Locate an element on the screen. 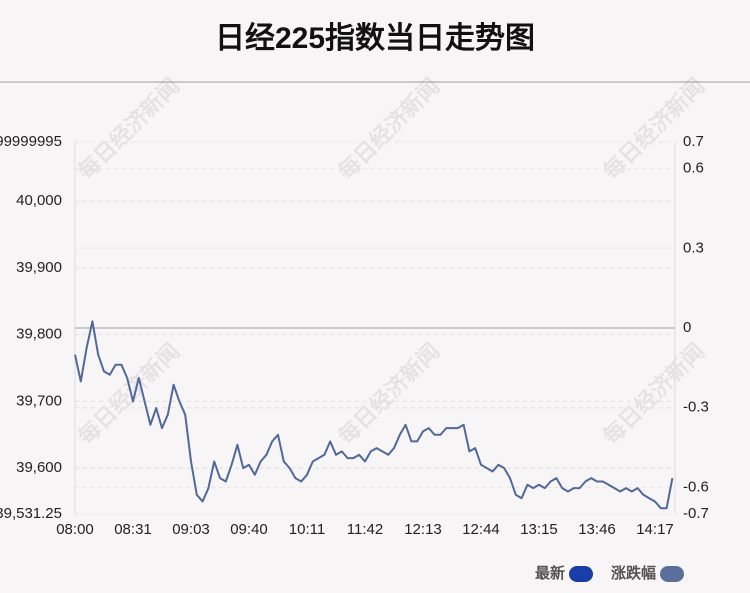 The image size is (750, 593). y2-tick-label: -0.3 is located at coordinates (696, 407).